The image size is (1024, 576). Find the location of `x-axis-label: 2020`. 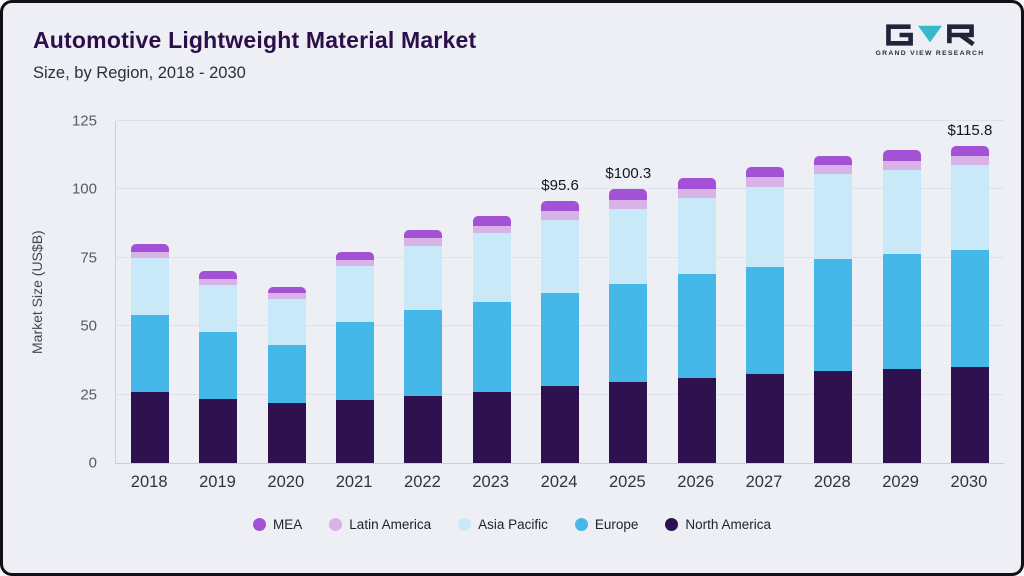

x-axis-label: 2020 is located at coordinates (286, 482).